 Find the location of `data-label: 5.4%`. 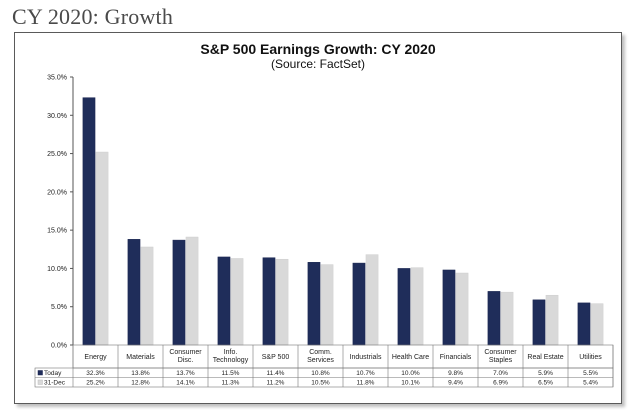

data-label: 5.4% is located at coordinates (590, 383).